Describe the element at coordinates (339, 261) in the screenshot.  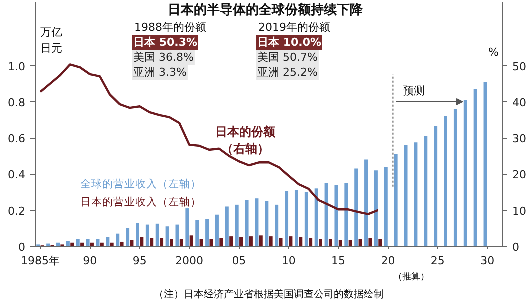
I see `x-tick-label: 15` at that location.